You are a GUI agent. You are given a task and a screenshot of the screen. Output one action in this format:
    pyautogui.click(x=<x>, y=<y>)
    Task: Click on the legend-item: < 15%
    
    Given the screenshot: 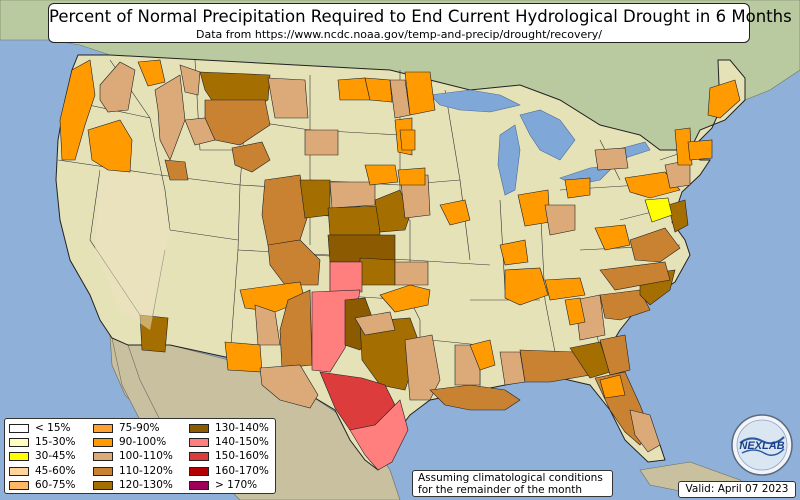 What is the action you would take?
    pyautogui.click(x=39, y=429)
    